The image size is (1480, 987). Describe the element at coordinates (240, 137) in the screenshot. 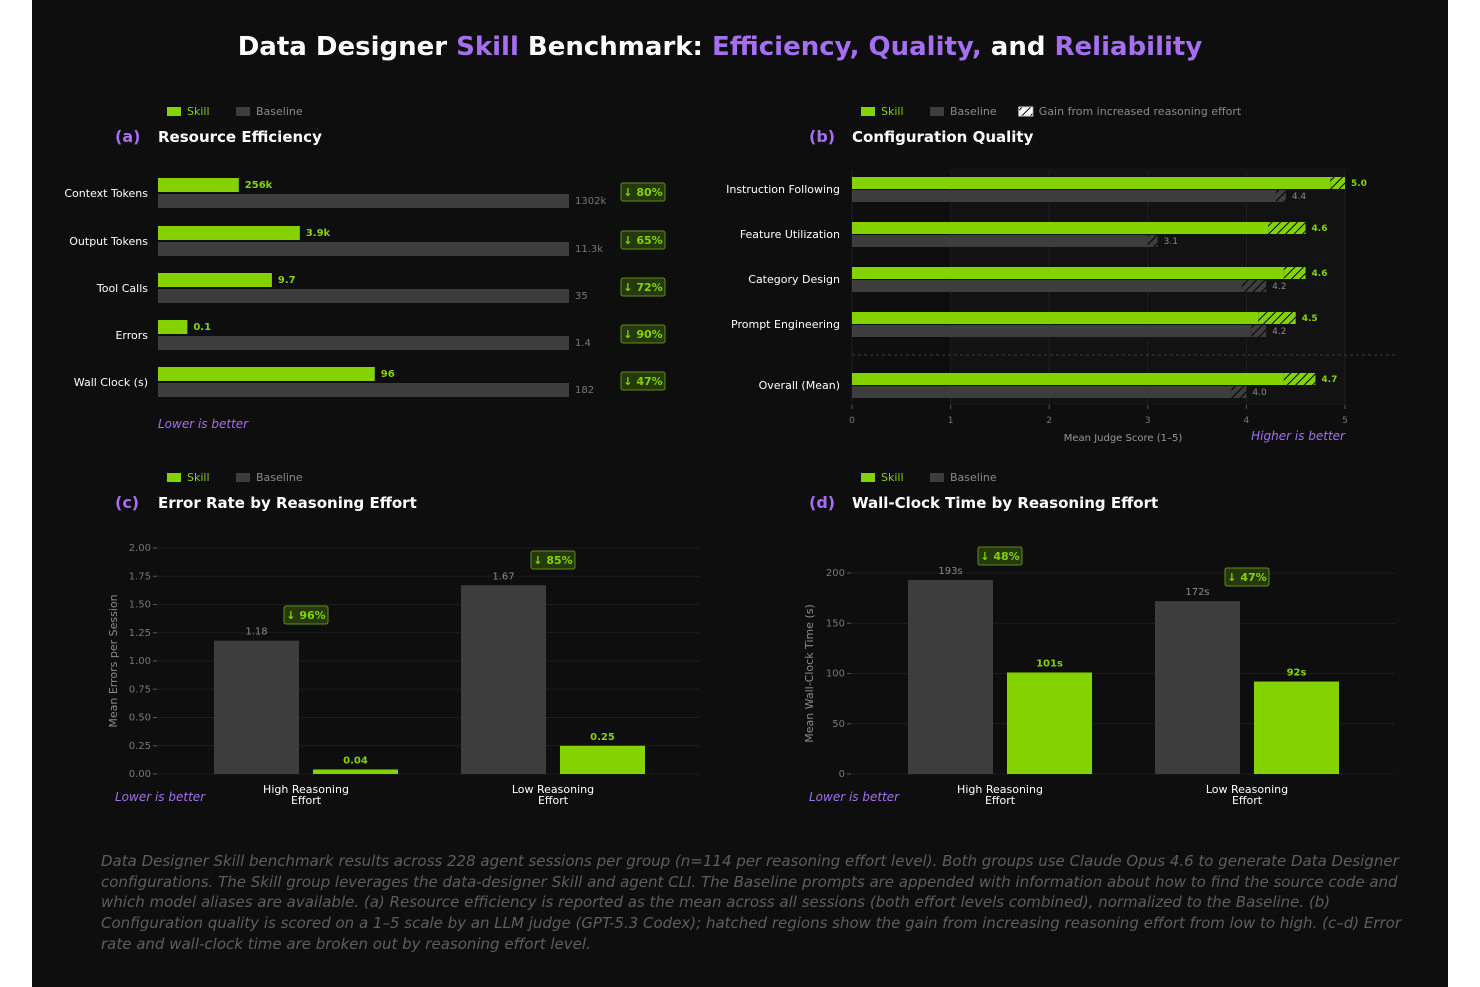

I see `panel-title: Resource Efficiency` at that location.